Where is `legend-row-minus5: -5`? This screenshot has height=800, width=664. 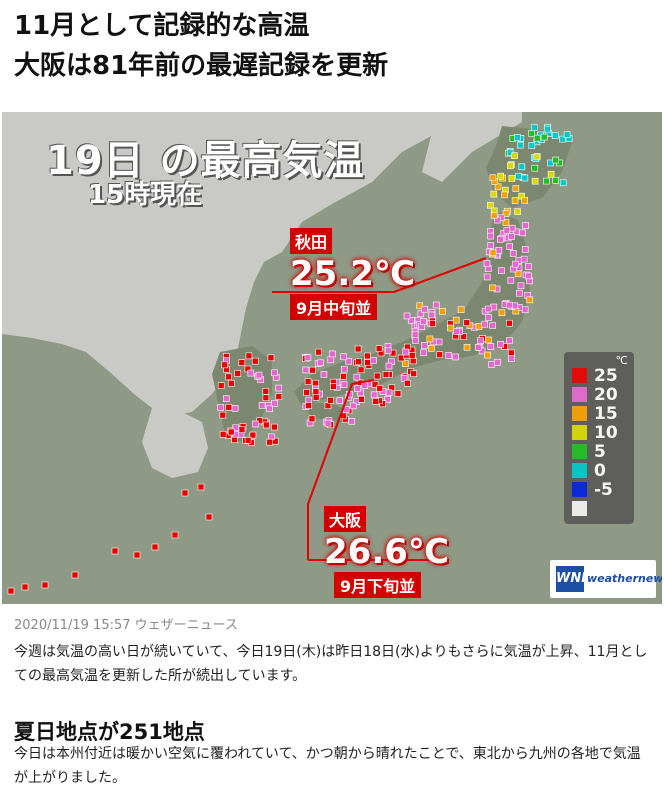 legend-row-minus5: -5 is located at coordinates (602, 490).